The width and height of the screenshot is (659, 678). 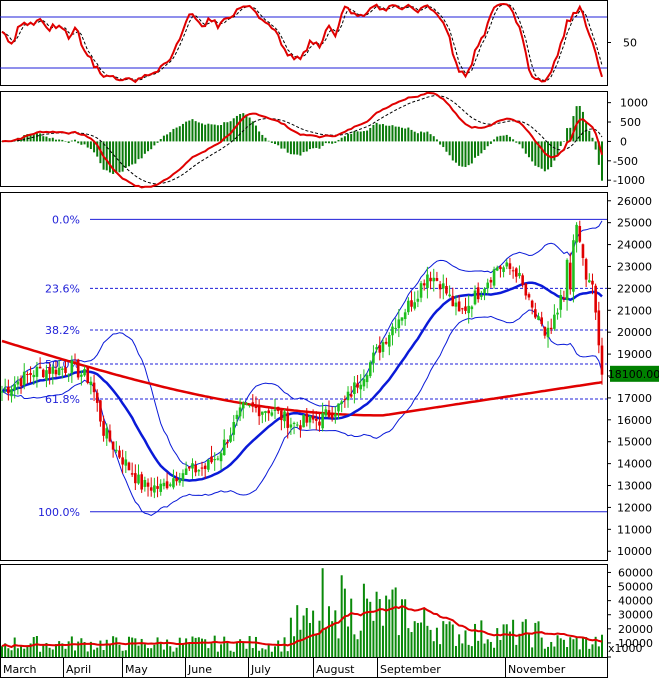 What do you see at coordinates (304, 139) in the screenshot?
I see `panel-frame-macd` at bounding box center [304, 139].